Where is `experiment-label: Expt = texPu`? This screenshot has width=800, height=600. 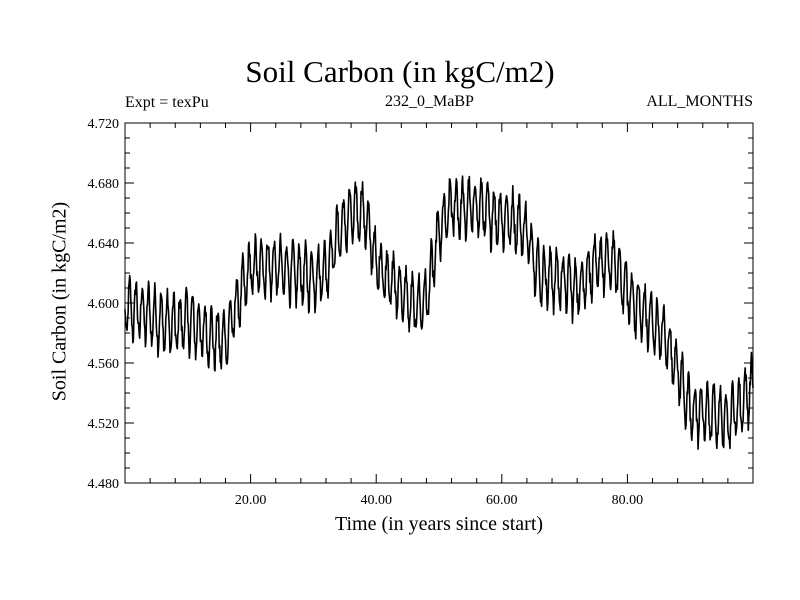 experiment-label: Expt = texPu is located at coordinates (167, 102).